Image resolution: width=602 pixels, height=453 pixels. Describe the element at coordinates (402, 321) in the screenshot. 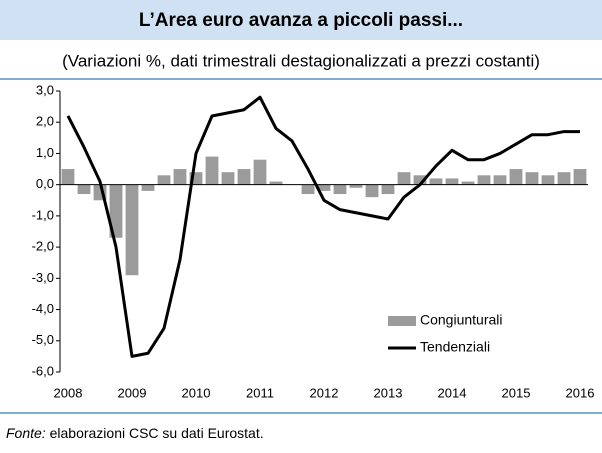

I see `legend-swatch` at that location.